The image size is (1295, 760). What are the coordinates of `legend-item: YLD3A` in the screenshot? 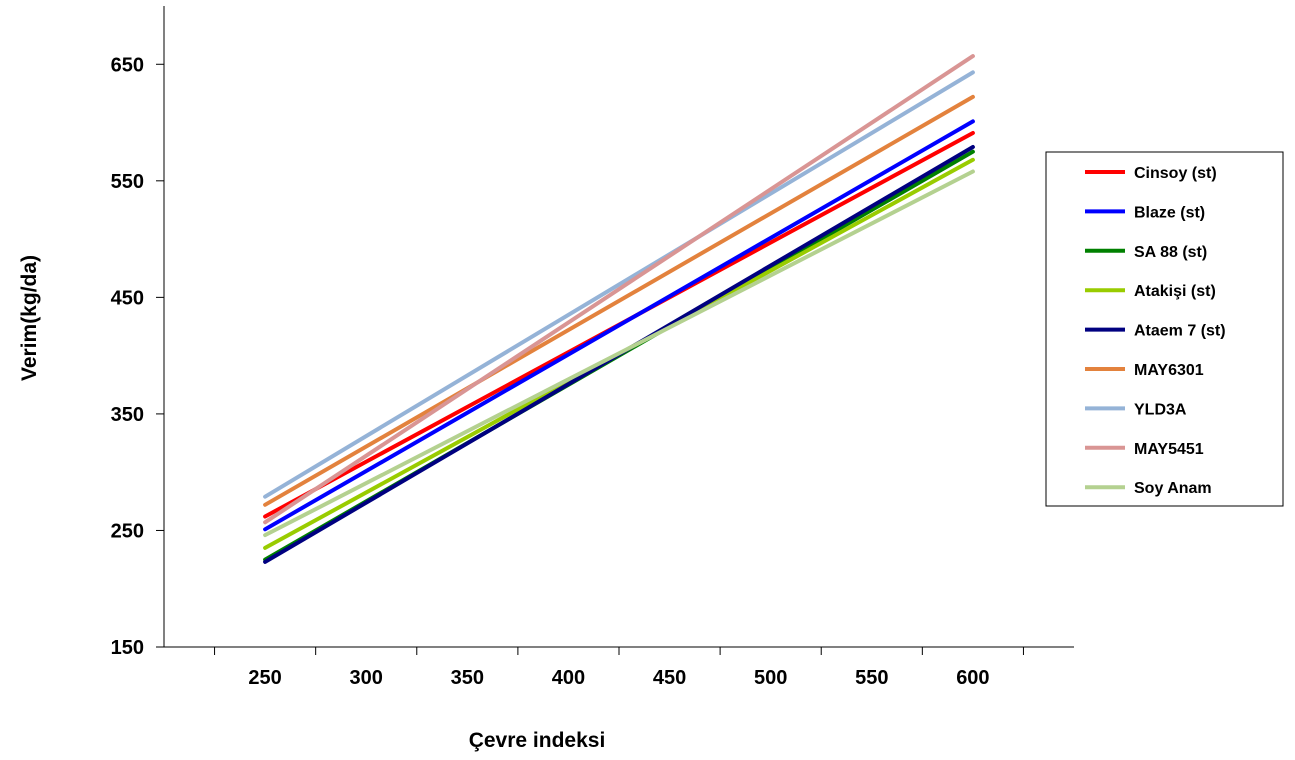 It's located at (1136, 409).